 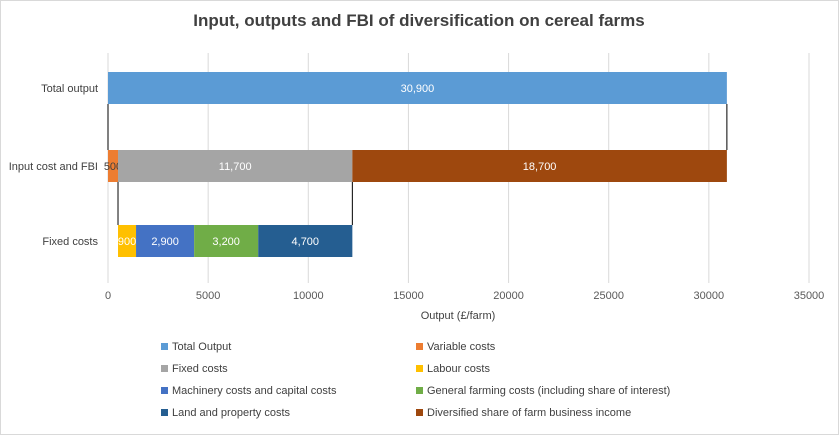 What do you see at coordinates (809, 296) in the screenshot?
I see `x-tick-label: 35000` at bounding box center [809, 296].